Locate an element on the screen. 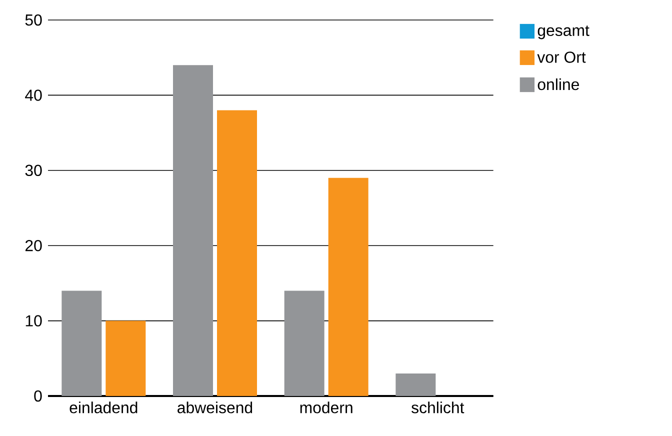 Image resolution: width=672 pixels, height=436 pixels. x-tick-label: modern is located at coordinates (326, 408).